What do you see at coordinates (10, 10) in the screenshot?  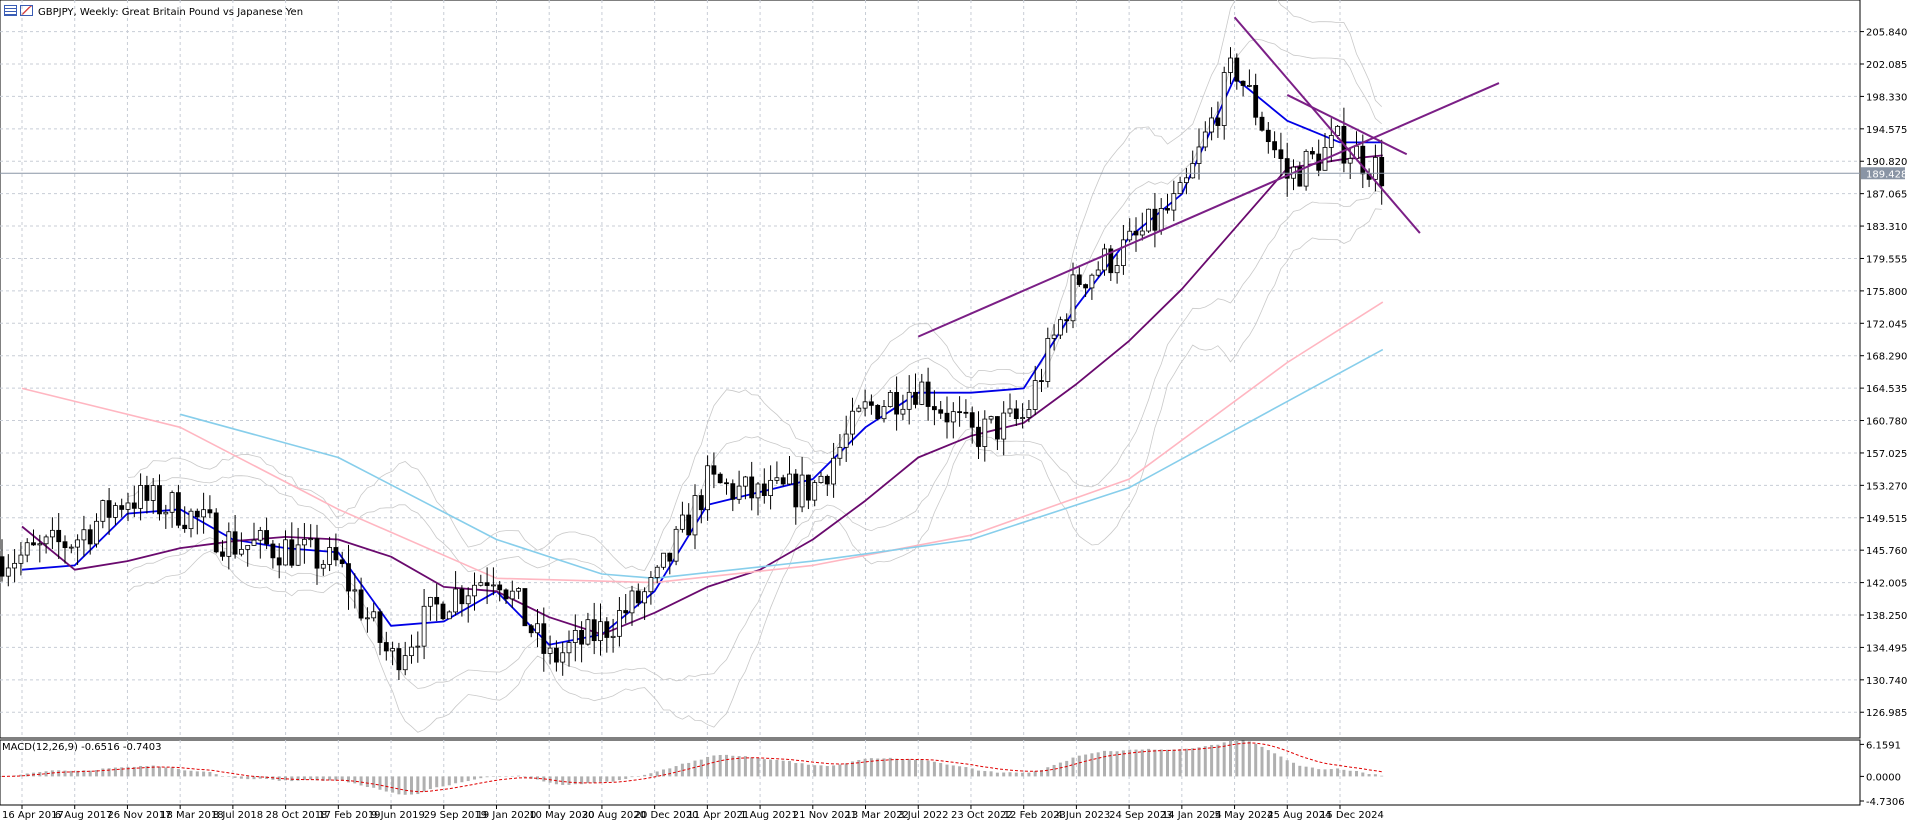 I see `chart-grid-icon` at bounding box center [10, 10].